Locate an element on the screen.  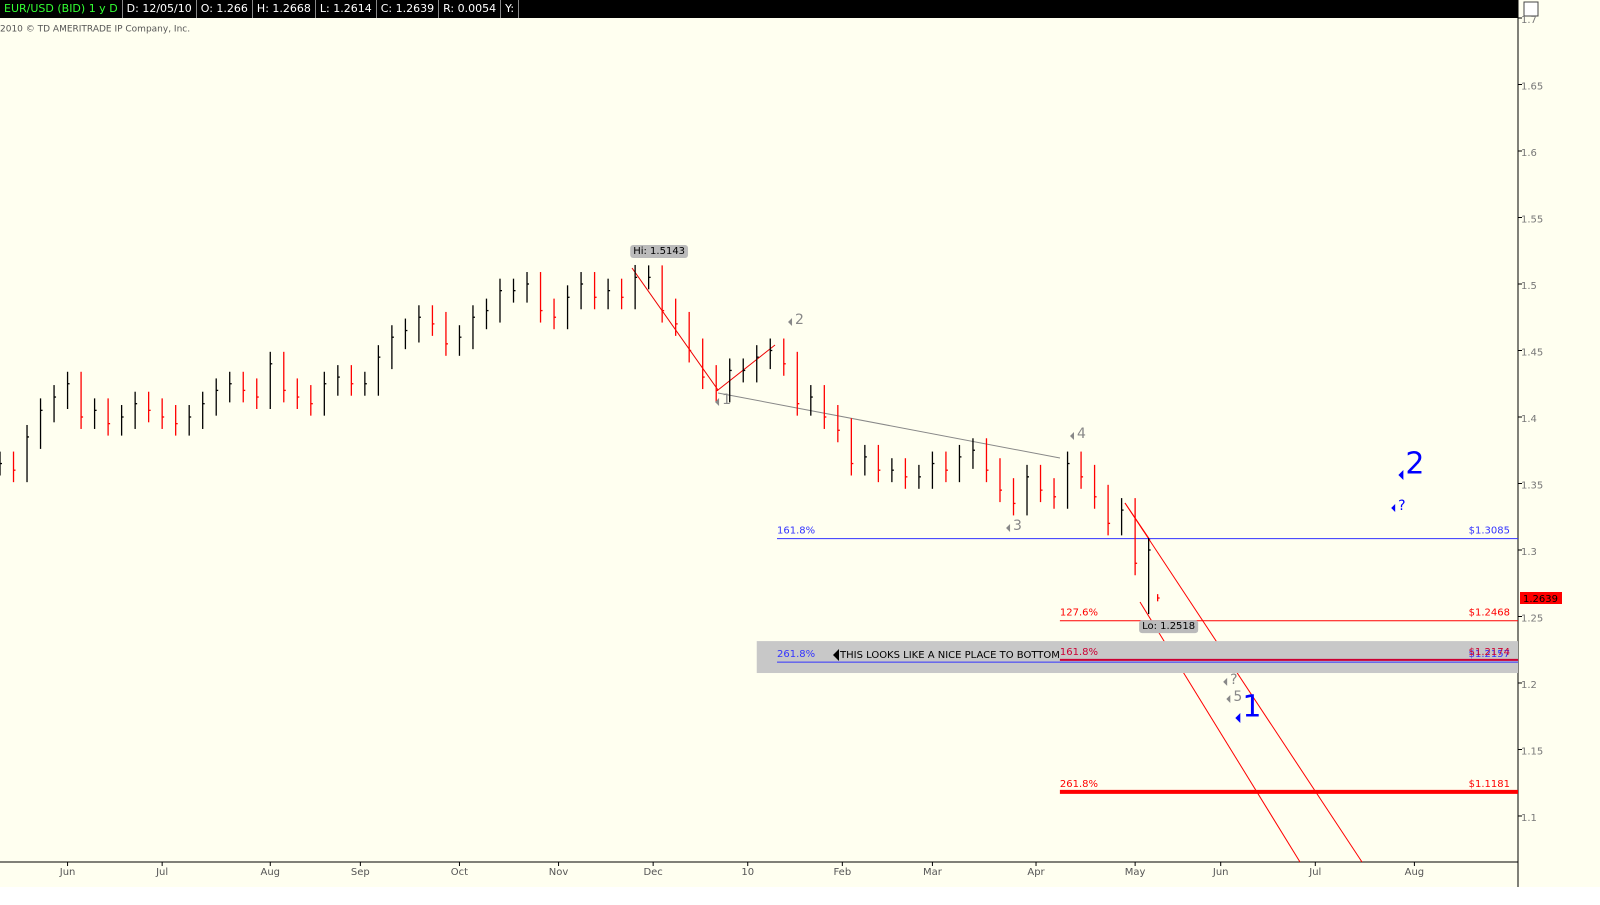
last-price-box is located at coordinates (1541, 598).